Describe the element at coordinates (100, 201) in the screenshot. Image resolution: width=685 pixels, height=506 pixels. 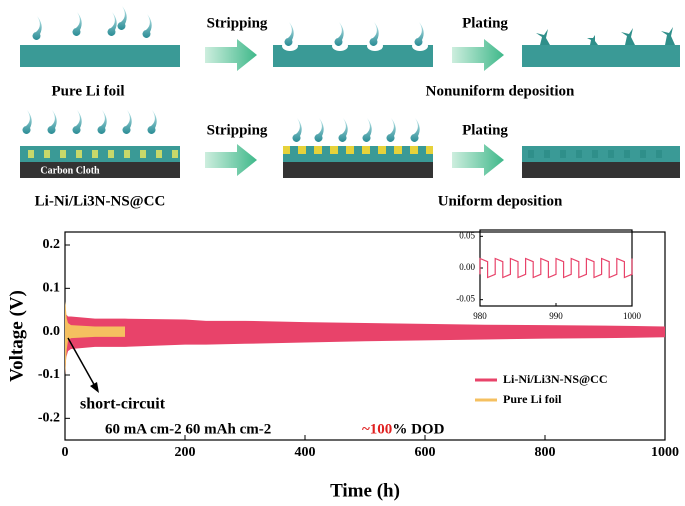
I see `row-label: Li-Ni/Li3N-NS@CC` at that location.